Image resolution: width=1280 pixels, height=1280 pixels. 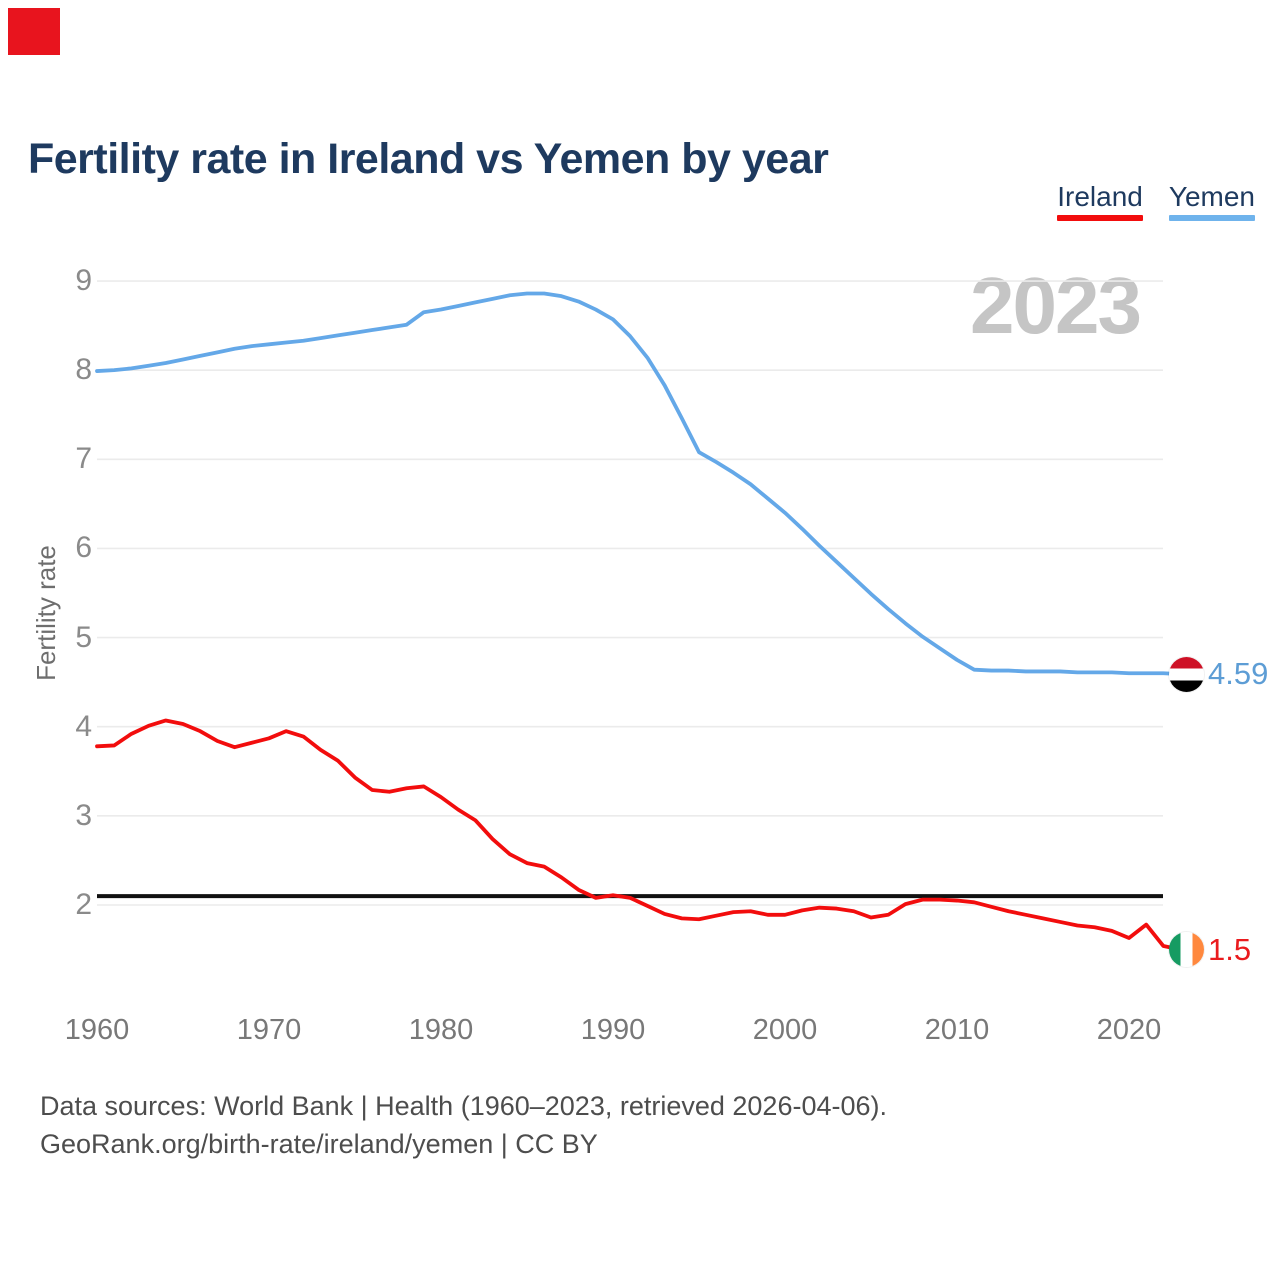 What do you see at coordinates (1100, 196) in the screenshot?
I see `legend-label-ireland: Ireland` at bounding box center [1100, 196].